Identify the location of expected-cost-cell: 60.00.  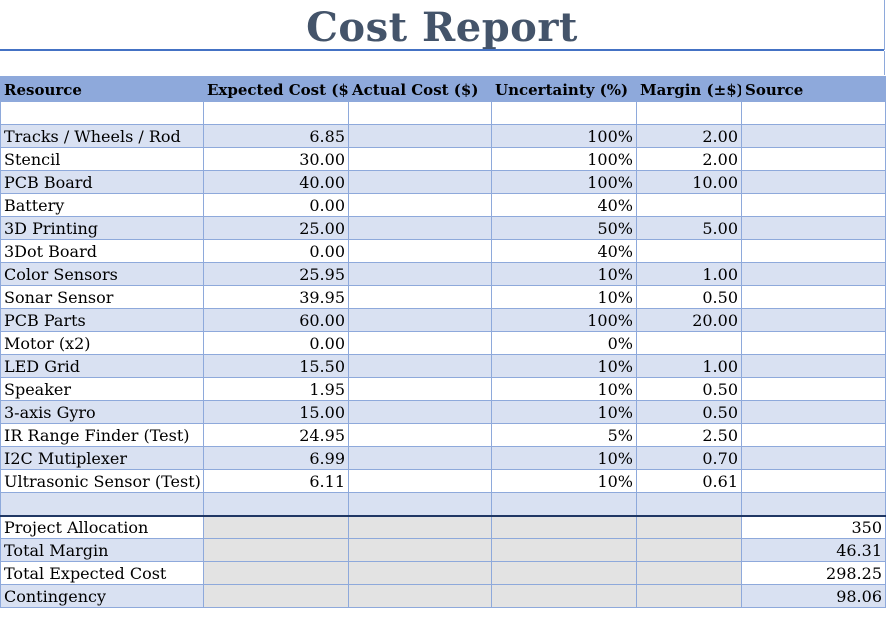
(276, 320).